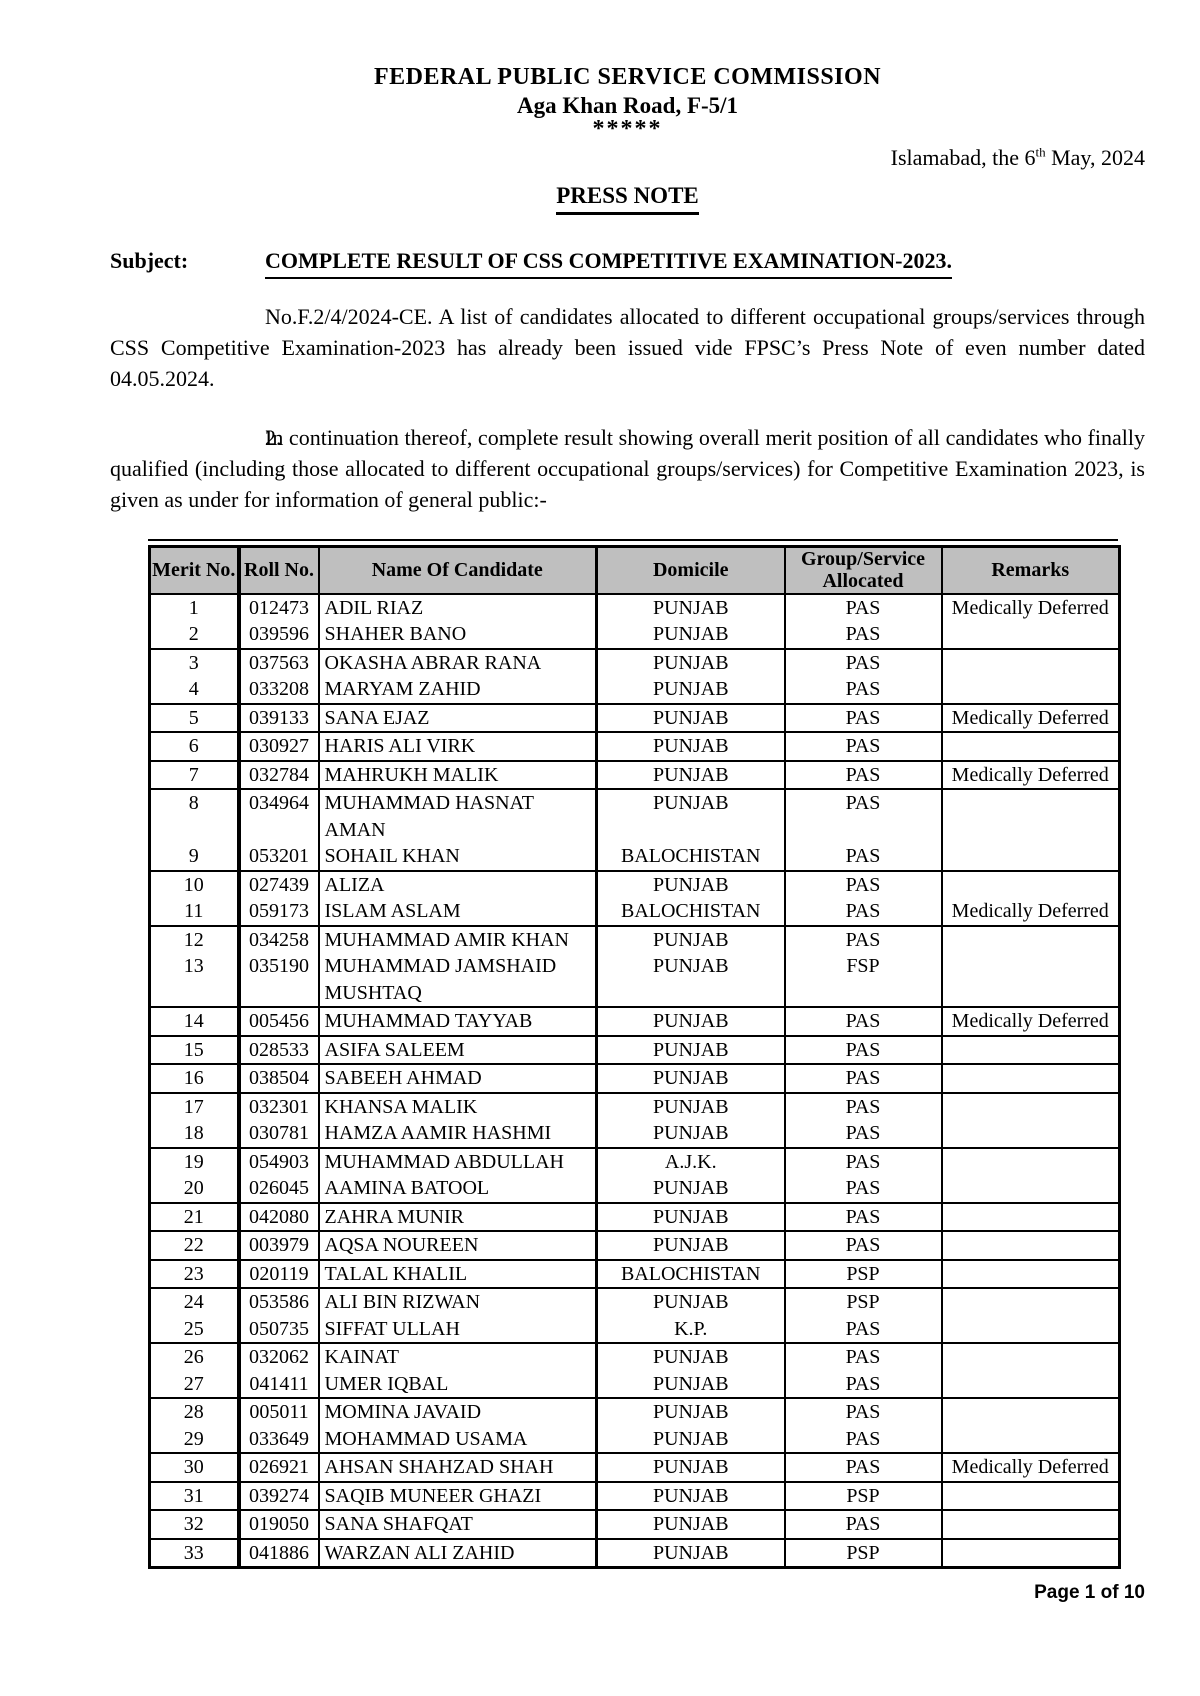 The width and height of the screenshot is (1200, 1696). I want to click on cell-merit: 31, so click(194, 1496).